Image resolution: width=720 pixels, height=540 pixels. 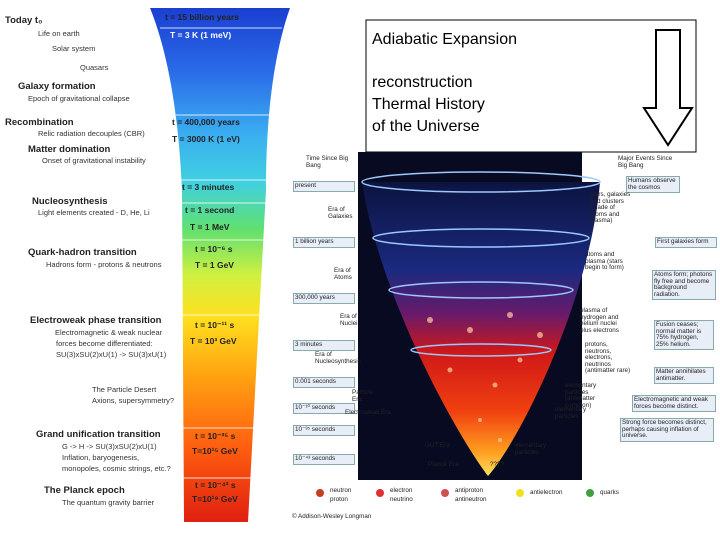 What do you see at coordinates (215, 436) in the screenshot?
I see `funnel-label: t = 10⁻³⁵ s` at bounding box center [215, 436].